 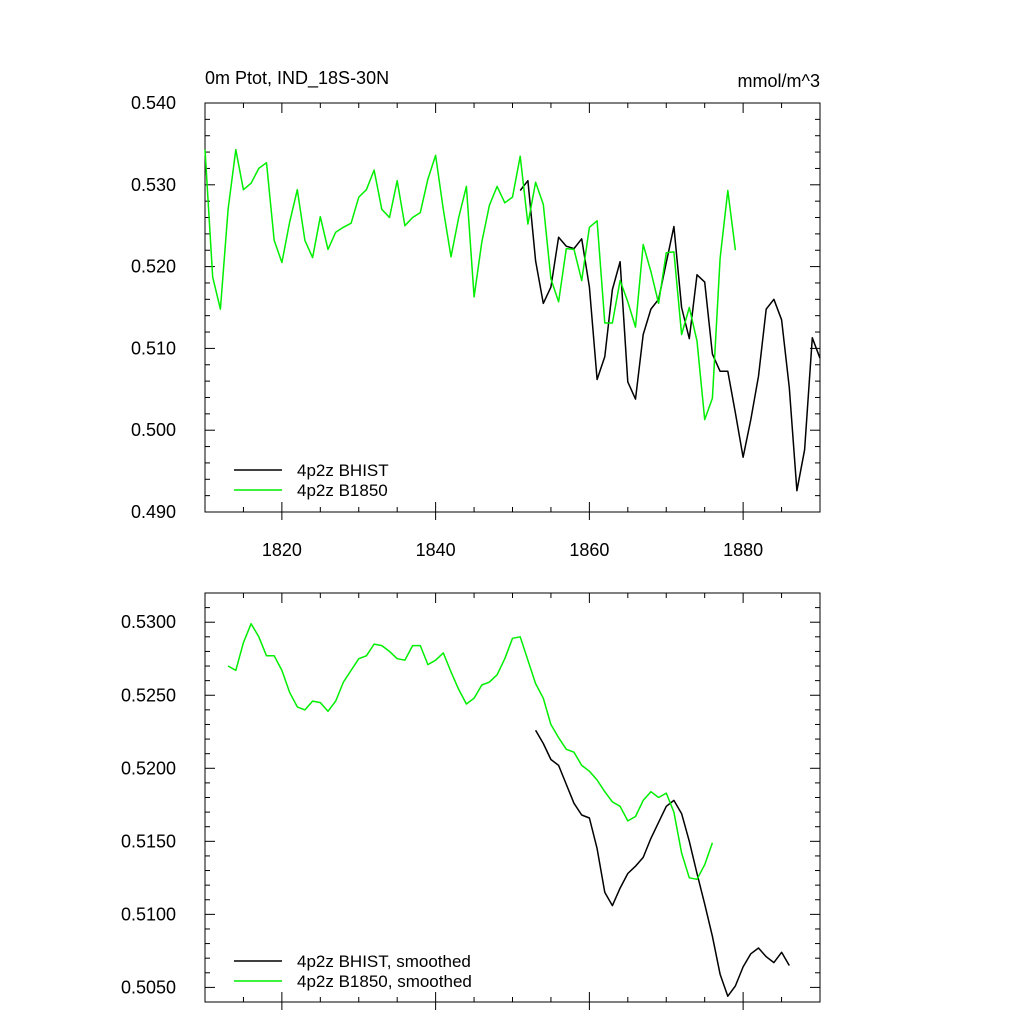 I want to click on x-tick-label: 1860, so click(x=589, y=550).